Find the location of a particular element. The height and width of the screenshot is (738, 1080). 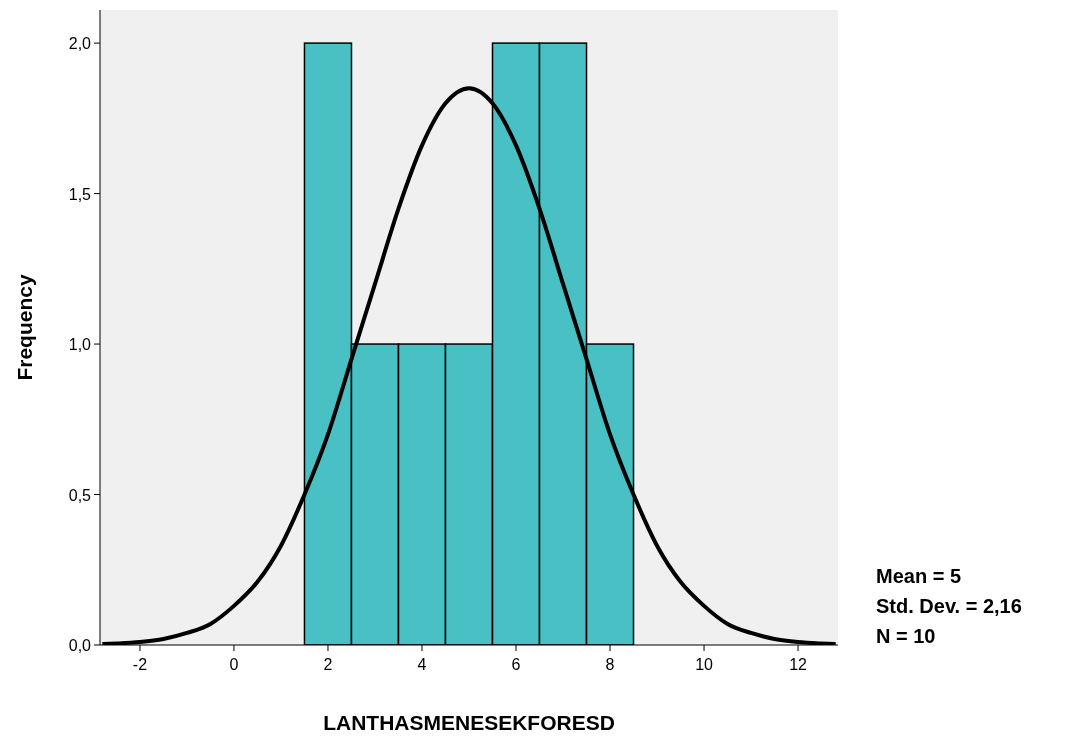

x-axis-title: LANTHASMENESEKFORESD is located at coordinates (469, 722).